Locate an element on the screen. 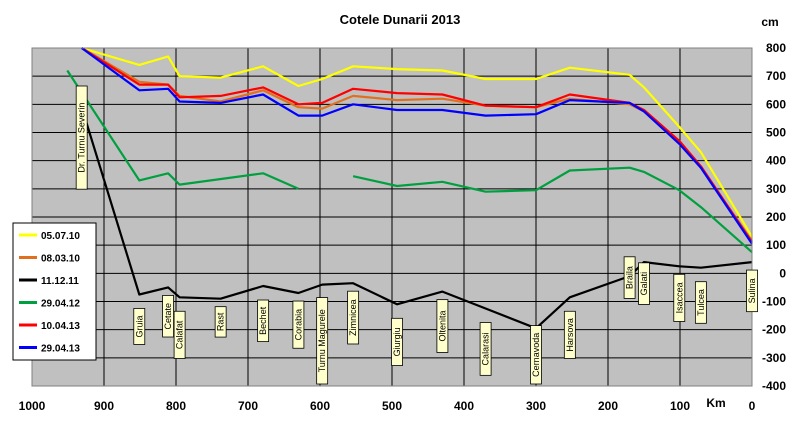  station-label: Turnu Magurele is located at coordinates (322, 341).